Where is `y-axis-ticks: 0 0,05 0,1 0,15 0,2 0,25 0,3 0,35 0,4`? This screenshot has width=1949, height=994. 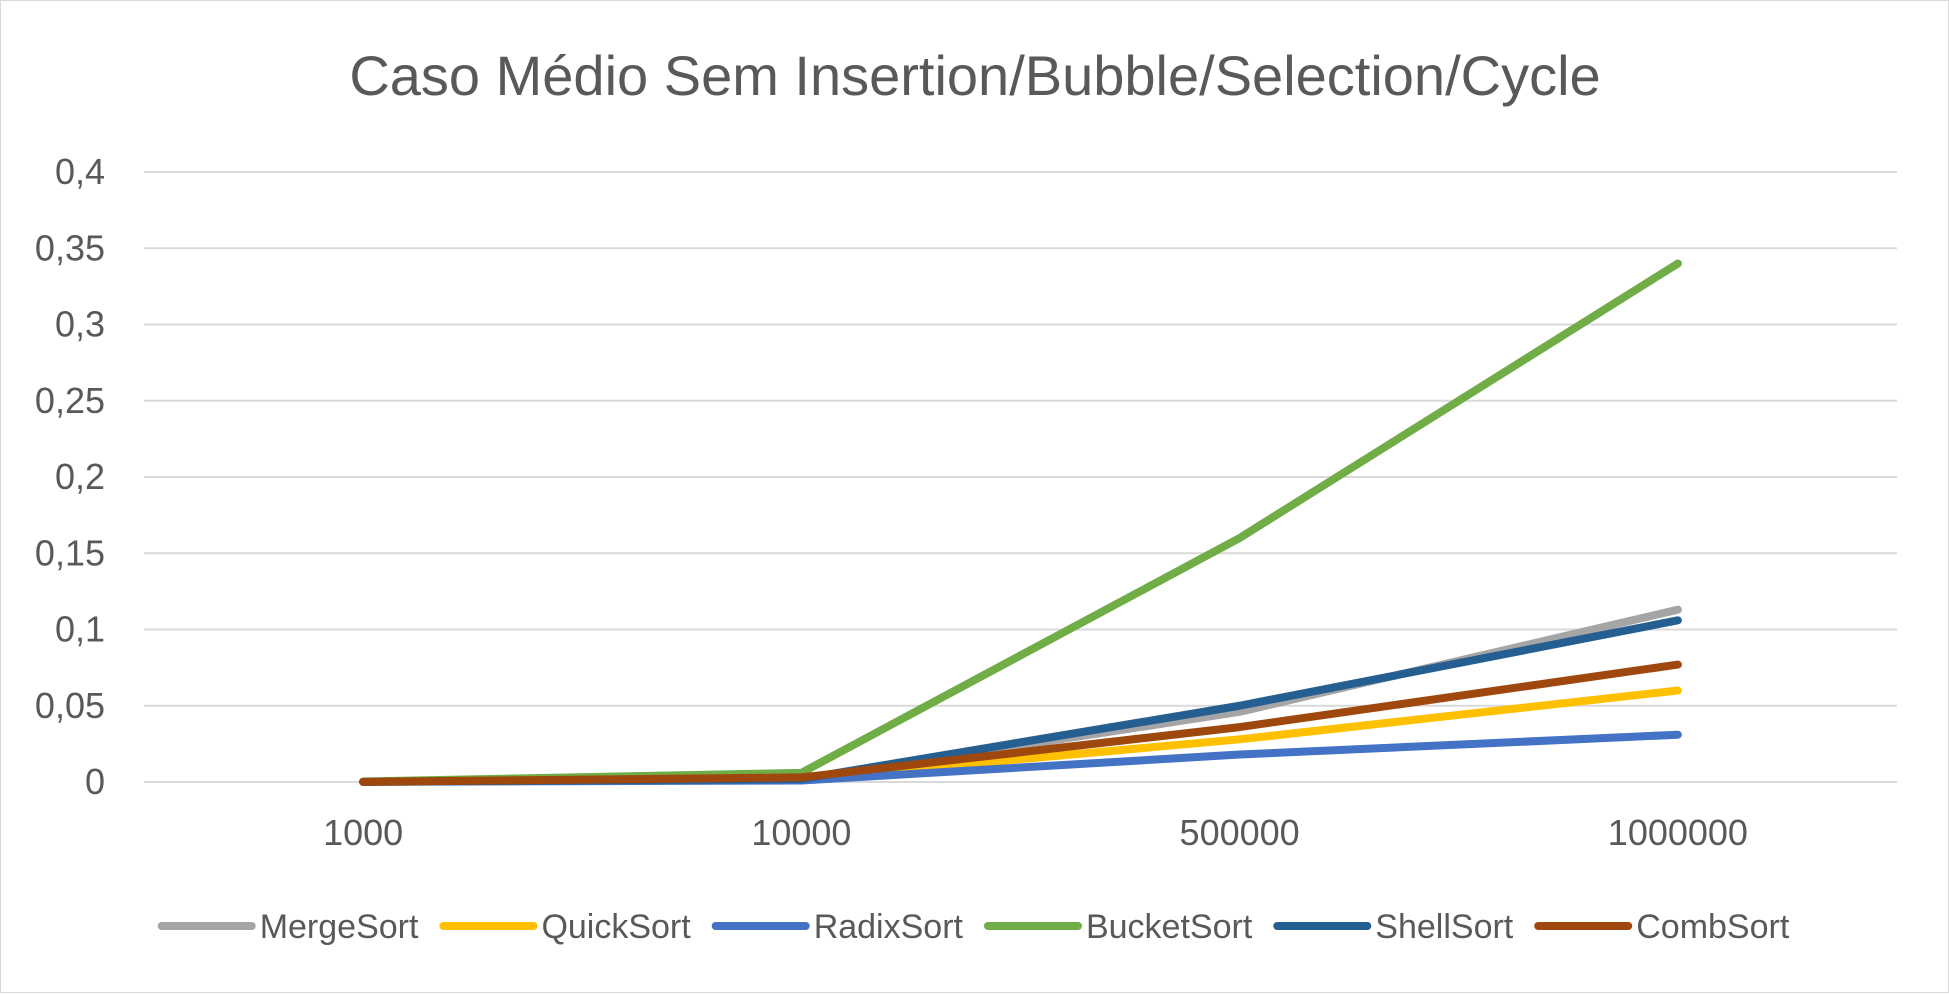 y-axis-ticks: 0 0,05 0,1 0,15 0,2 0,25 0,3 0,35 0,4 is located at coordinates (70, 476).